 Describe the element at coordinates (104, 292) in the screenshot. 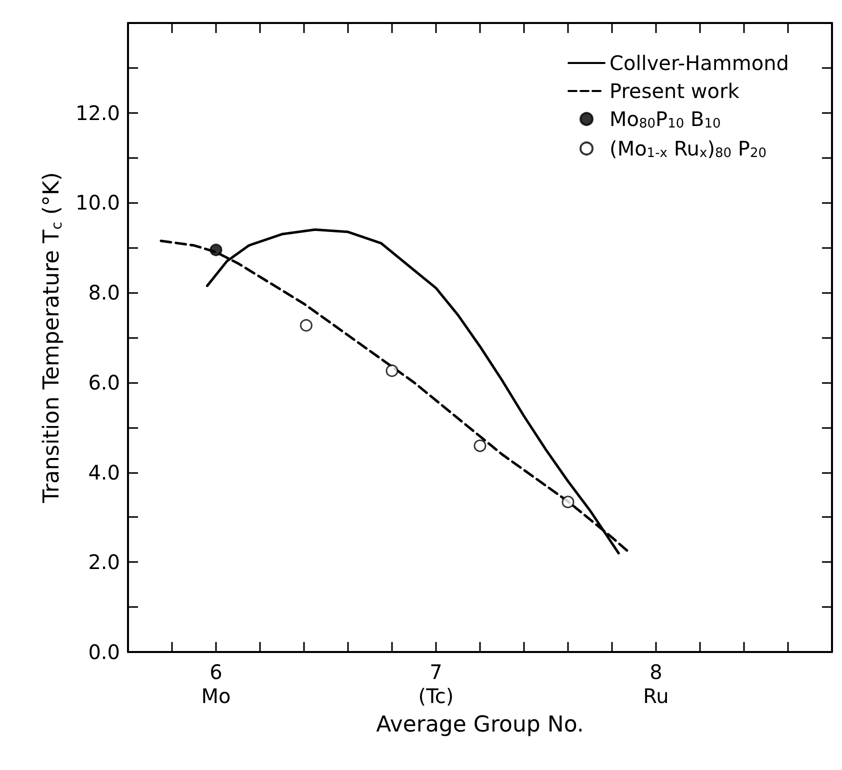

I see `y-tick-label: 8.0` at that location.